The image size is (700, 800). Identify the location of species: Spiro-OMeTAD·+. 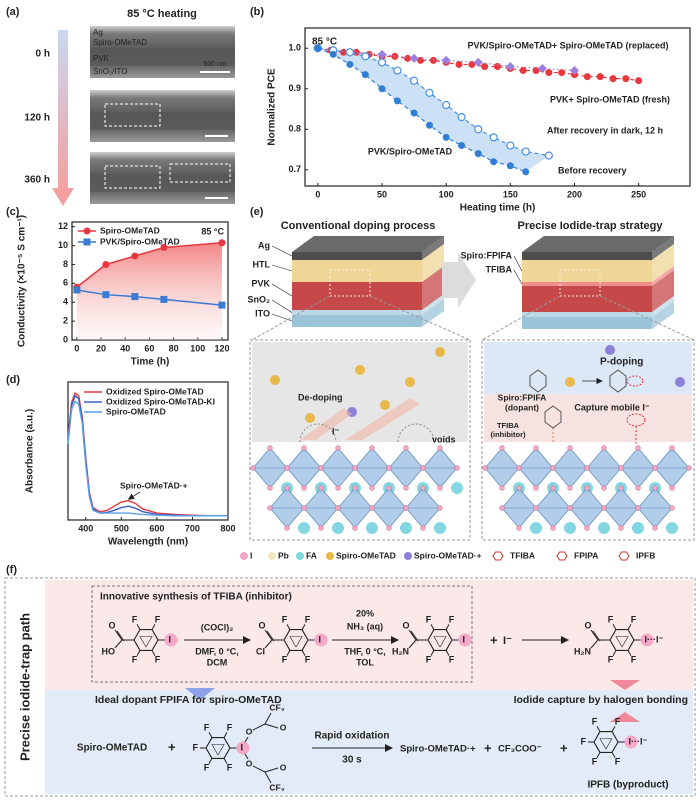
(438, 749).